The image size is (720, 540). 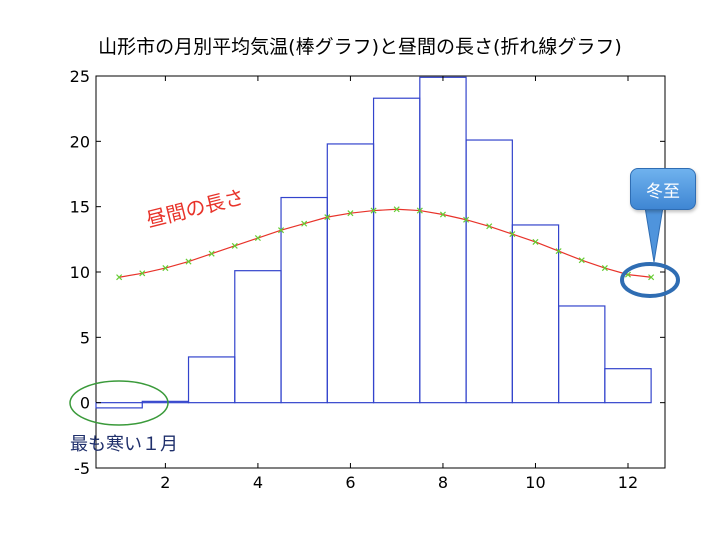 I want to click on coldest-highlight-ellipse, so click(x=119, y=403).